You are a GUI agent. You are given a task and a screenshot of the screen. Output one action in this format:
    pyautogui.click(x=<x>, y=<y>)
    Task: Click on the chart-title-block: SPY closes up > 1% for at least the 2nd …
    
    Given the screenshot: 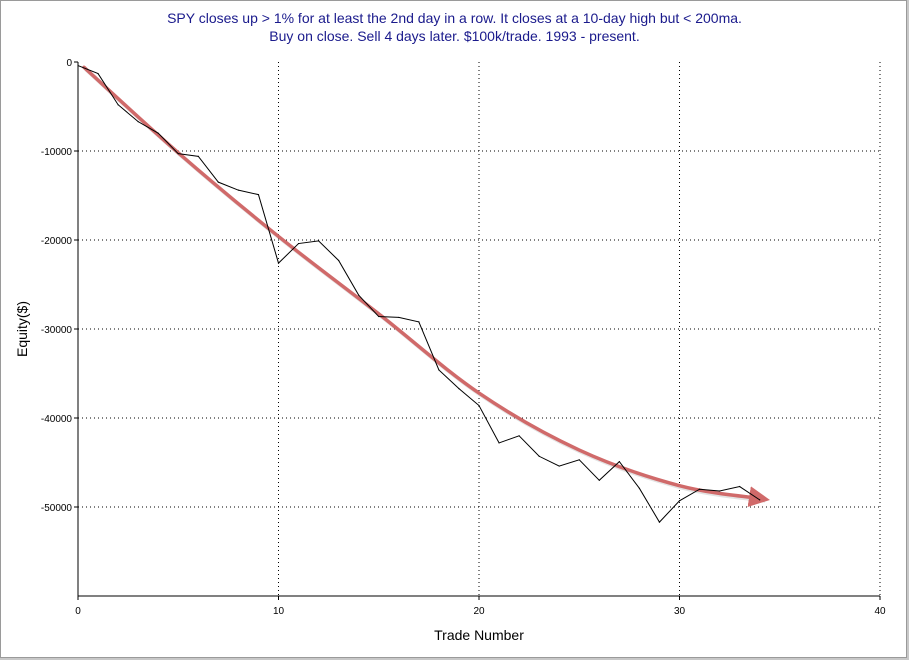 What is the action you would take?
    pyautogui.click(x=454, y=27)
    